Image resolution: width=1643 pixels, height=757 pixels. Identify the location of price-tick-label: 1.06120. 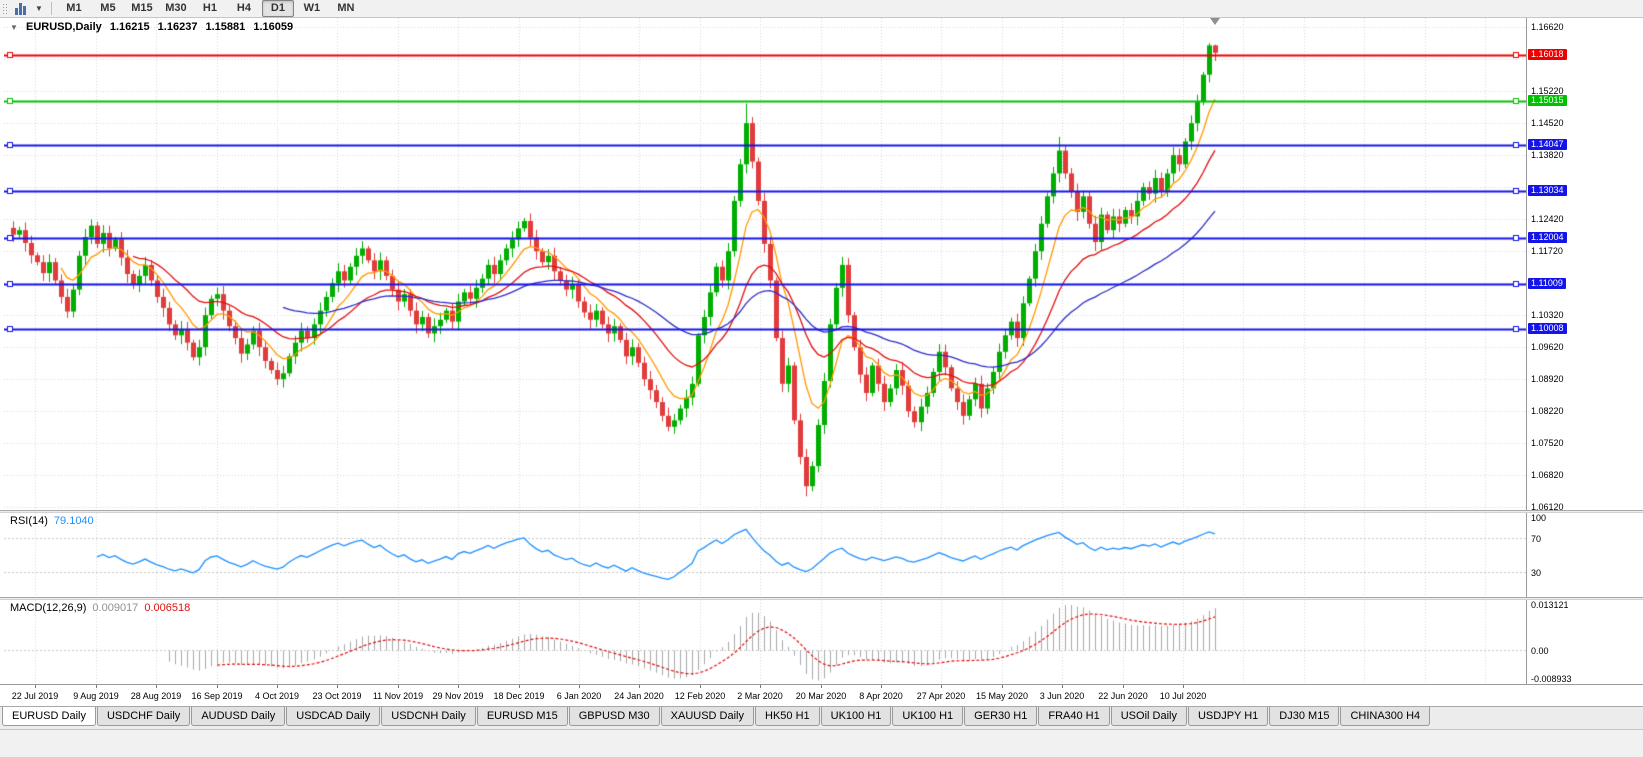
(1547, 506).